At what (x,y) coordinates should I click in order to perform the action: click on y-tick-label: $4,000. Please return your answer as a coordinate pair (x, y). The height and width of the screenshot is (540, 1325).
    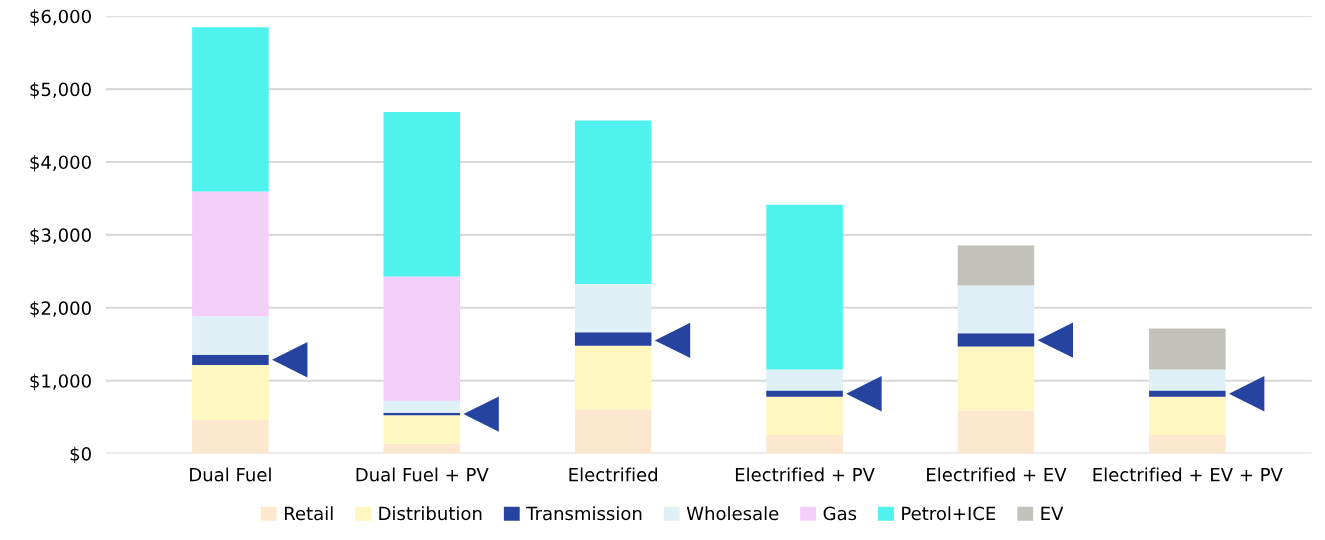
    Looking at the image, I should click on (60, 163).